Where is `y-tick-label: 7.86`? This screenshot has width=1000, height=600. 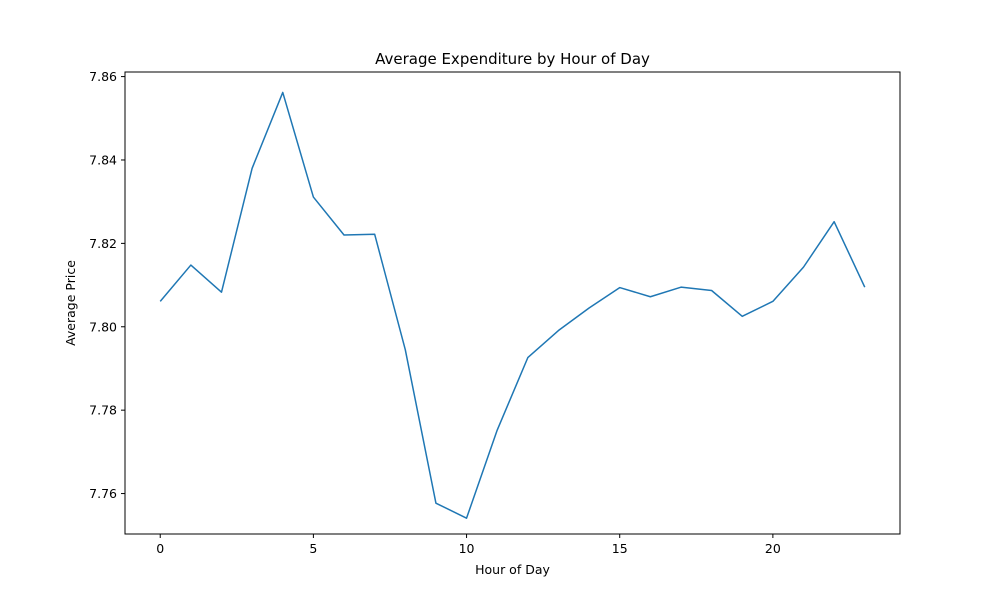
y-tick-label: 7.86 is located at coordinates (103, 76).